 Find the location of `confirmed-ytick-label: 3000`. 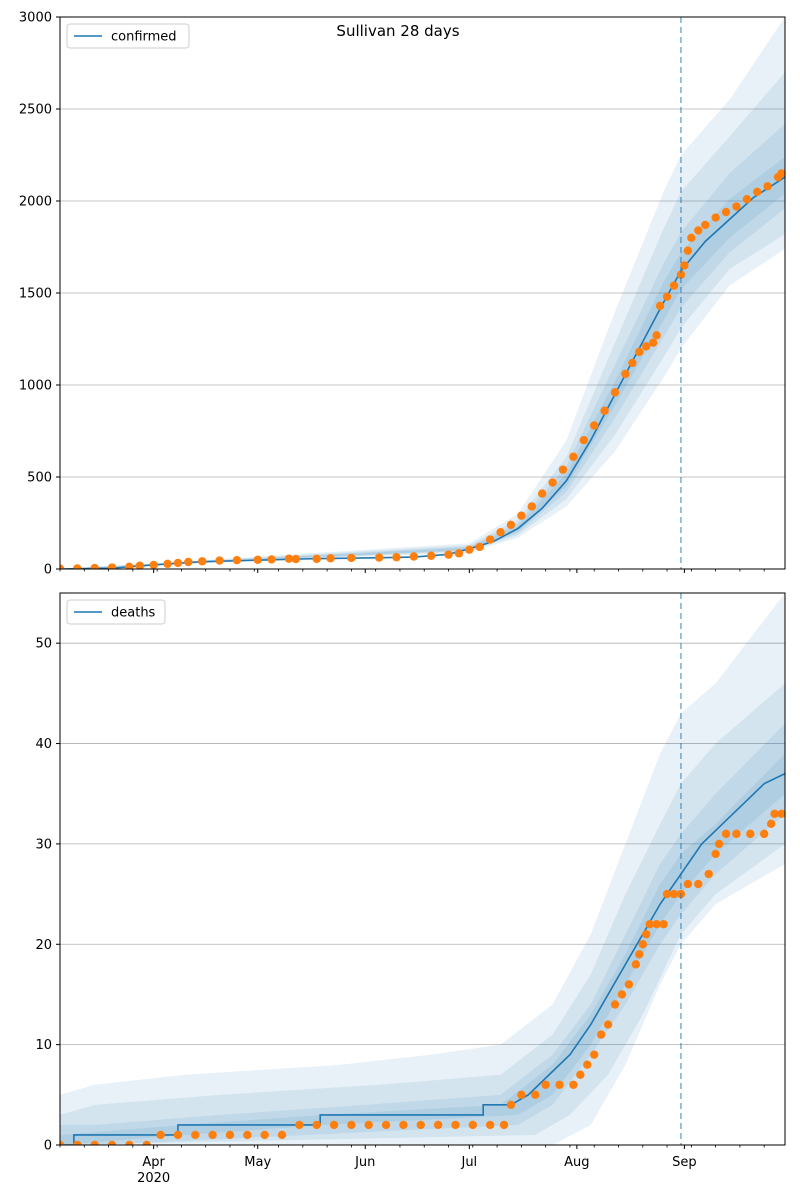

confirmed-ytick-label: 3000 is located at coordinates (35, 18).